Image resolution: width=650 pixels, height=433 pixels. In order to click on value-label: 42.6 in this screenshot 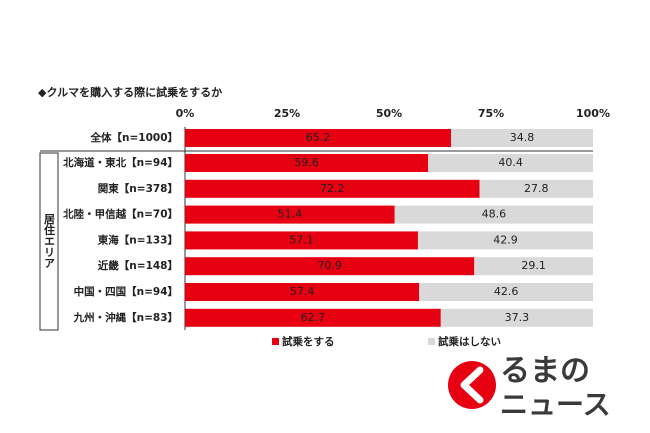, I will do `click(506, 291)`.